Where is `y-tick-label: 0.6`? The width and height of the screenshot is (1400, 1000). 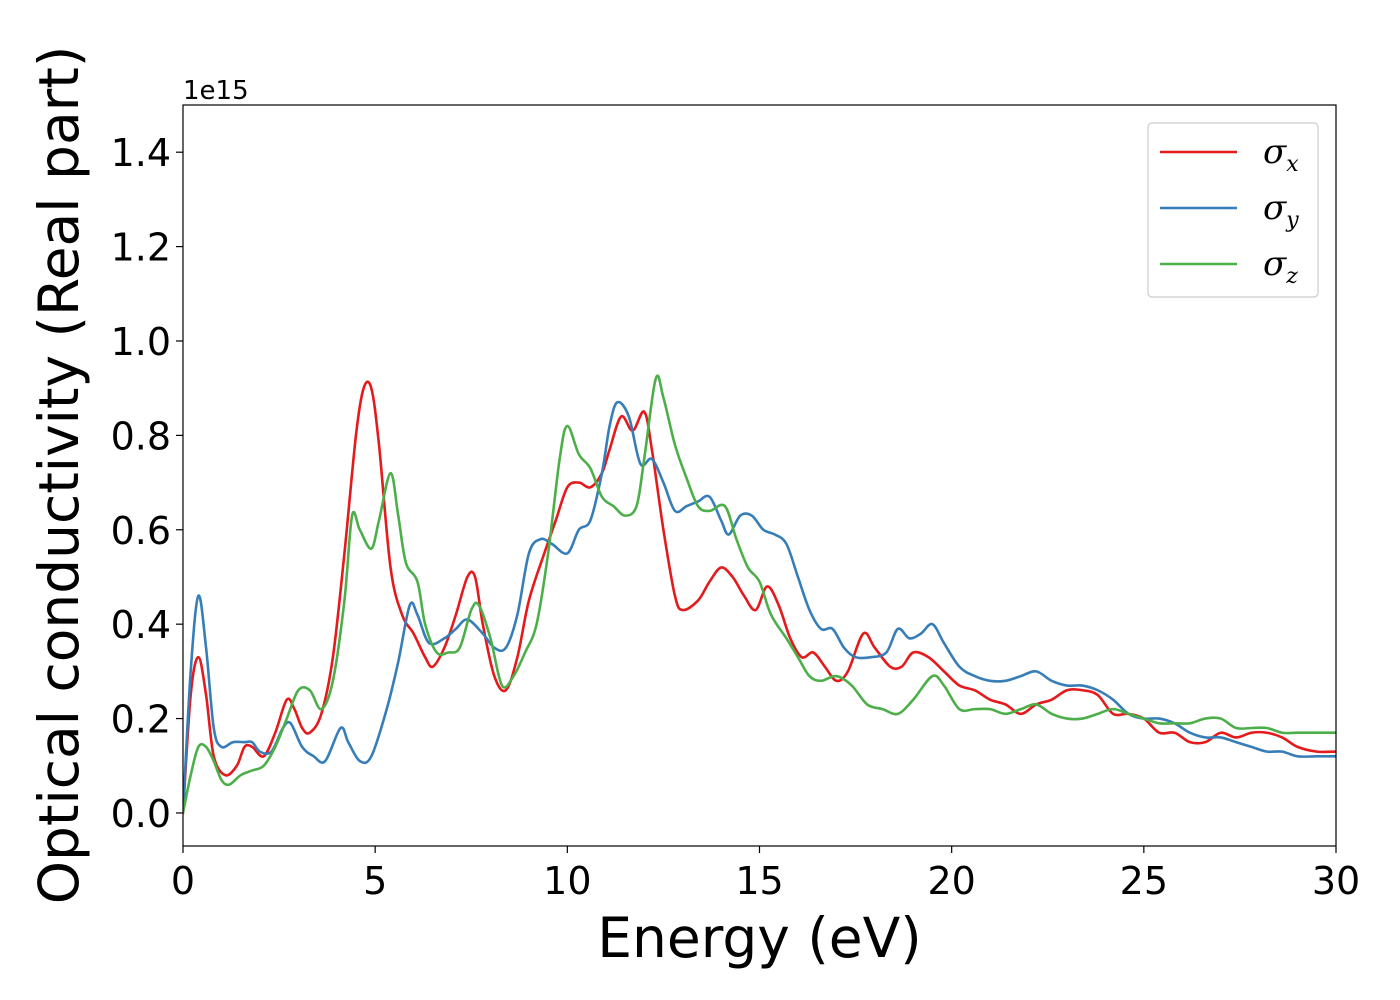
y-tick-label: 0.6 is located at coordinates (141, 531).